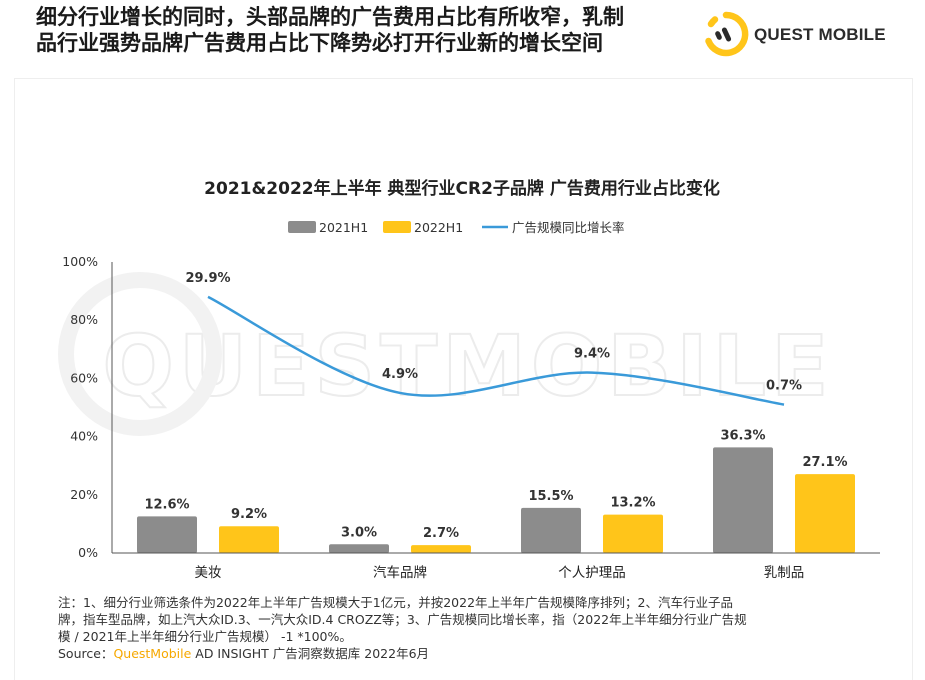 This screenshot has width=925, height=680. What do you see at coordinates (397, 227) in the screenshot?
I see `legend-swatch-2022H1` at bounding box center [397, 227].